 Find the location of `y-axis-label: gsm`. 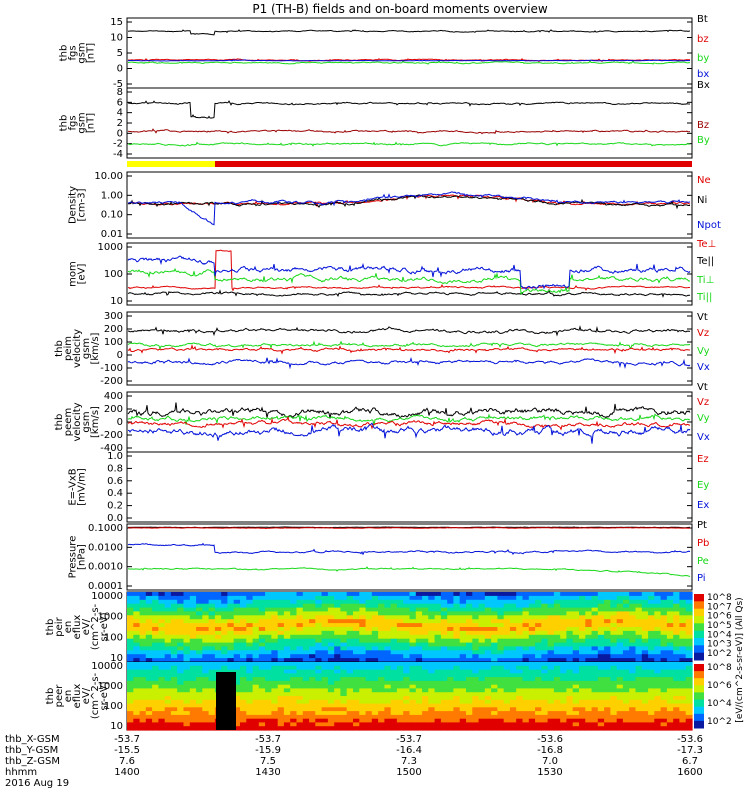

y-axis-label: gsm is located at coordinates (86, 421).